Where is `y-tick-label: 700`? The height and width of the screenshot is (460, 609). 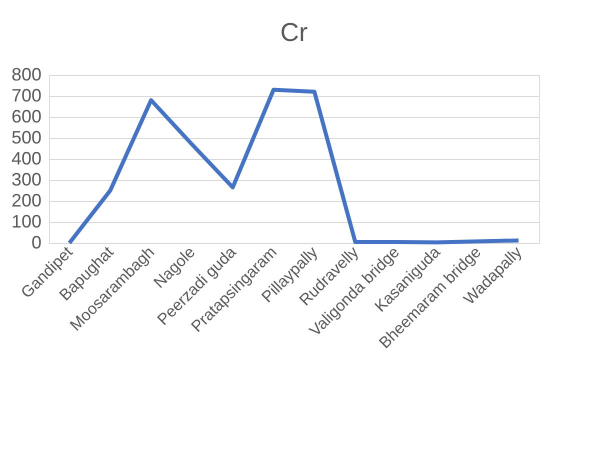
y-tick-label: 700 is located at coordinates (26, 96).